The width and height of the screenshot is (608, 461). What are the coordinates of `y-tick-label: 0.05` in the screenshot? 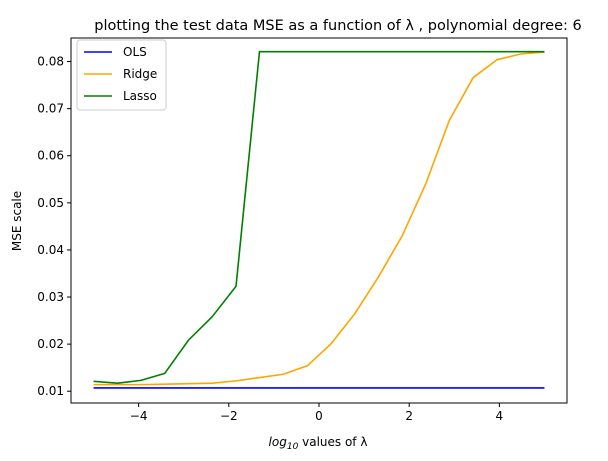 It's located at (50, 203).